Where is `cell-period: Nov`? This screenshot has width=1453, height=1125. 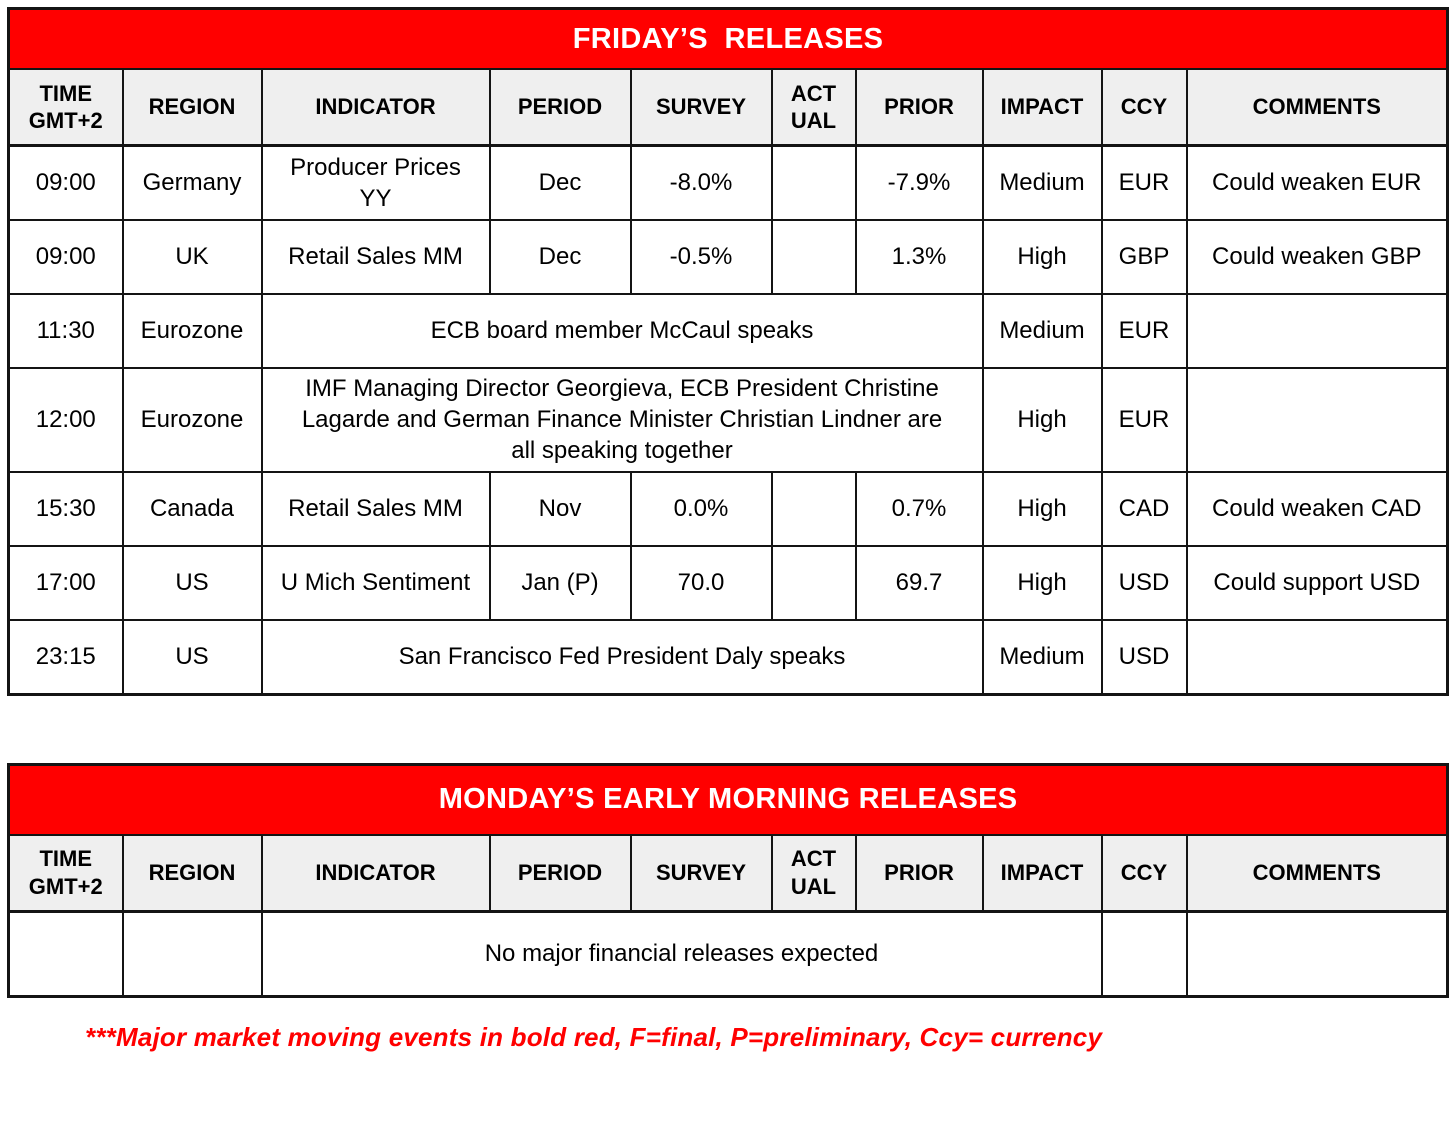 cell-period: Nov is located at coordinates (560, 508).